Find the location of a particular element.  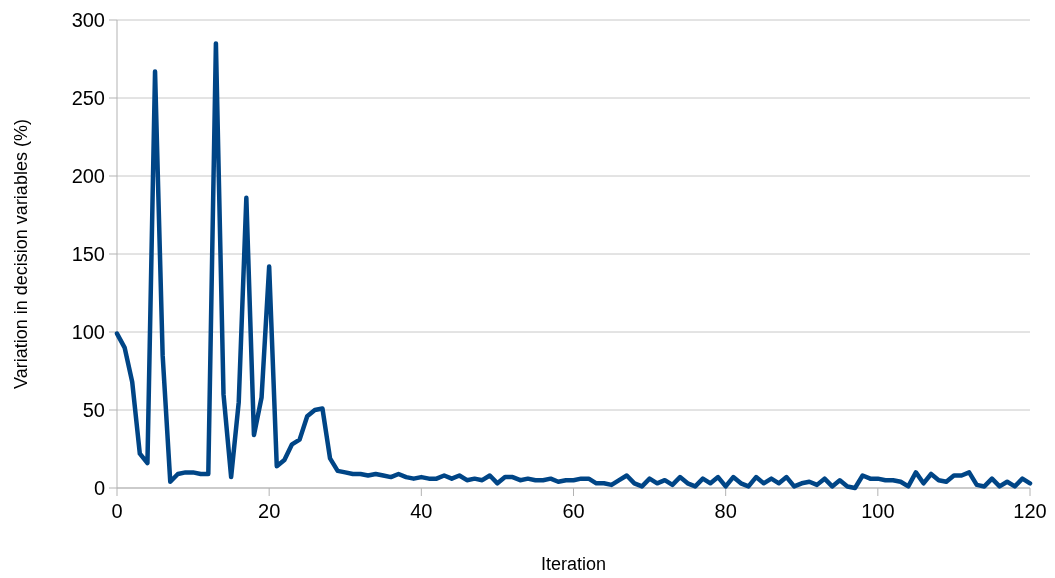

x-tick-label: 40 is located at coordinates (421, 511).